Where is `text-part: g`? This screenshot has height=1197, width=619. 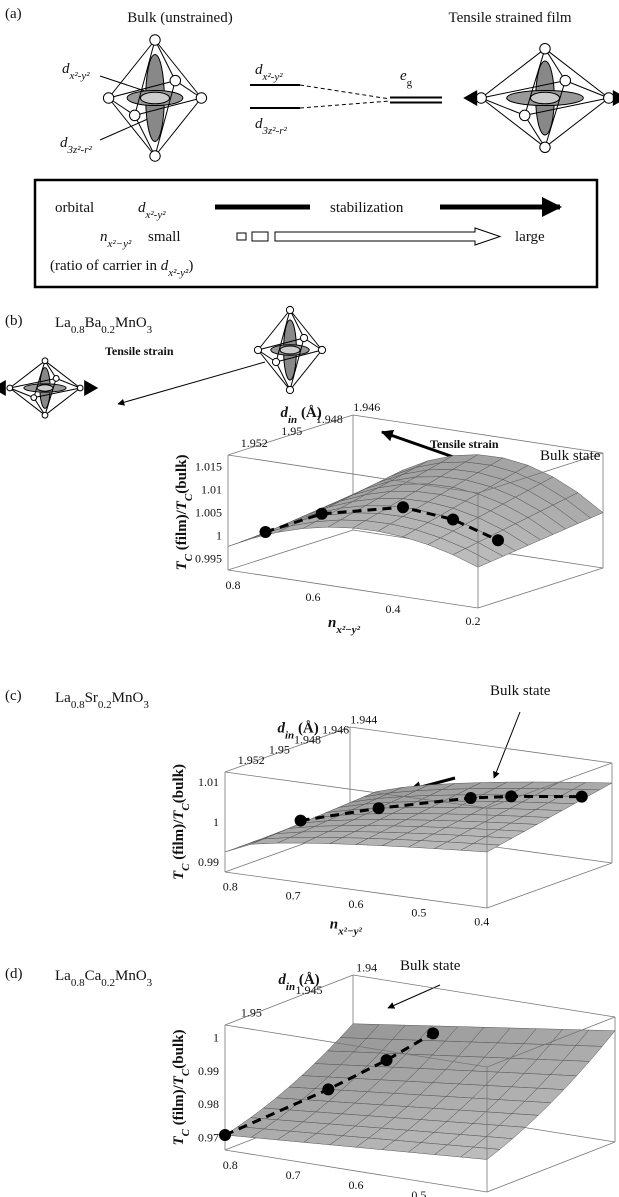
text-part: g is located at coordinates (410, 83).